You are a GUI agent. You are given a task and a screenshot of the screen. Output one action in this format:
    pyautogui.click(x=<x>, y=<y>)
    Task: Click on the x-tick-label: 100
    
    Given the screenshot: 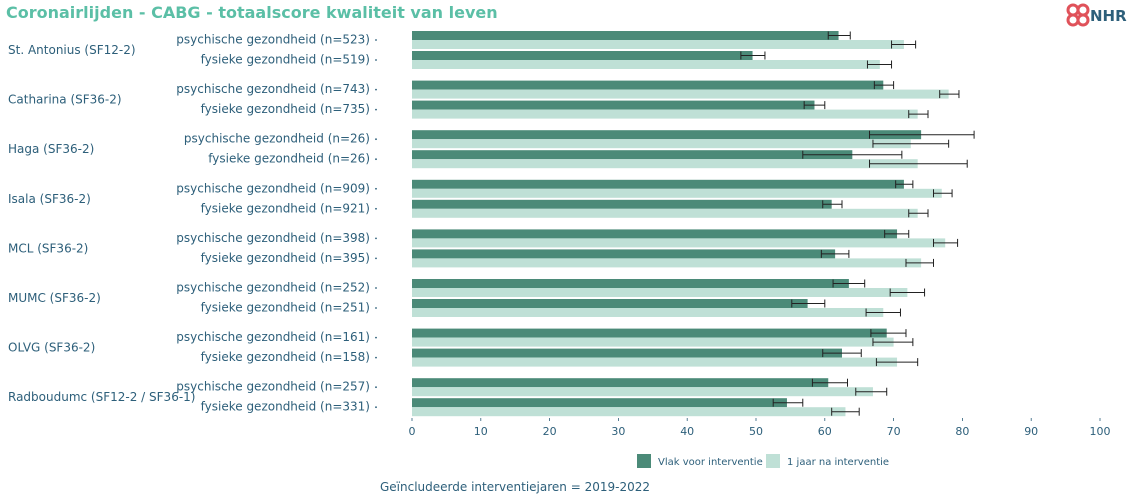 What is the action you would take?
    pyautogui.click(x=1100, y=431)
    